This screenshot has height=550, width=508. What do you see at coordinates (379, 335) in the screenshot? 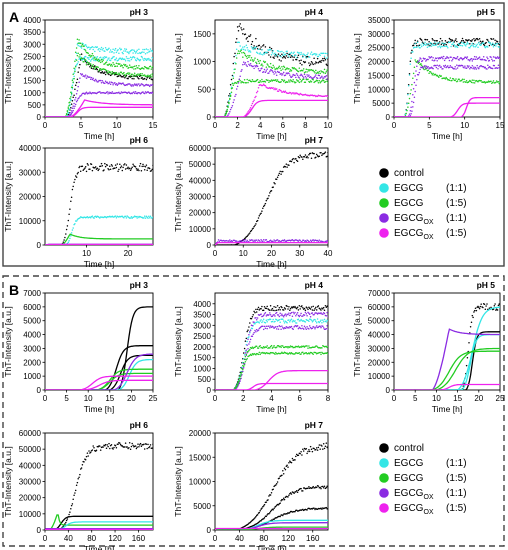
I see `y-tick-label: 40000` at bounding box center [379, 335].